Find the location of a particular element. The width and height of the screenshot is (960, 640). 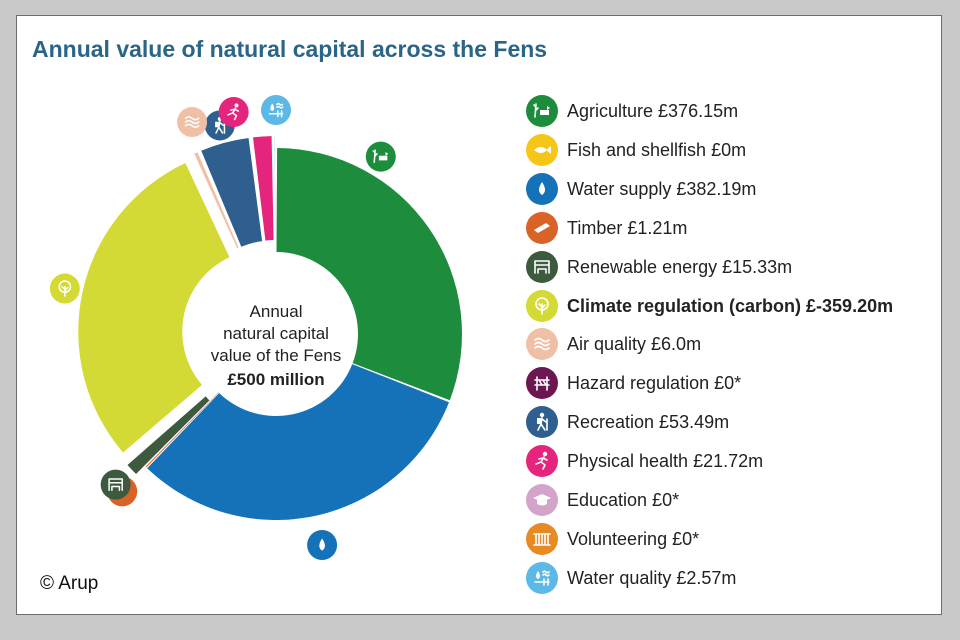

water-drop-icon is located at coordinates (542, 188).